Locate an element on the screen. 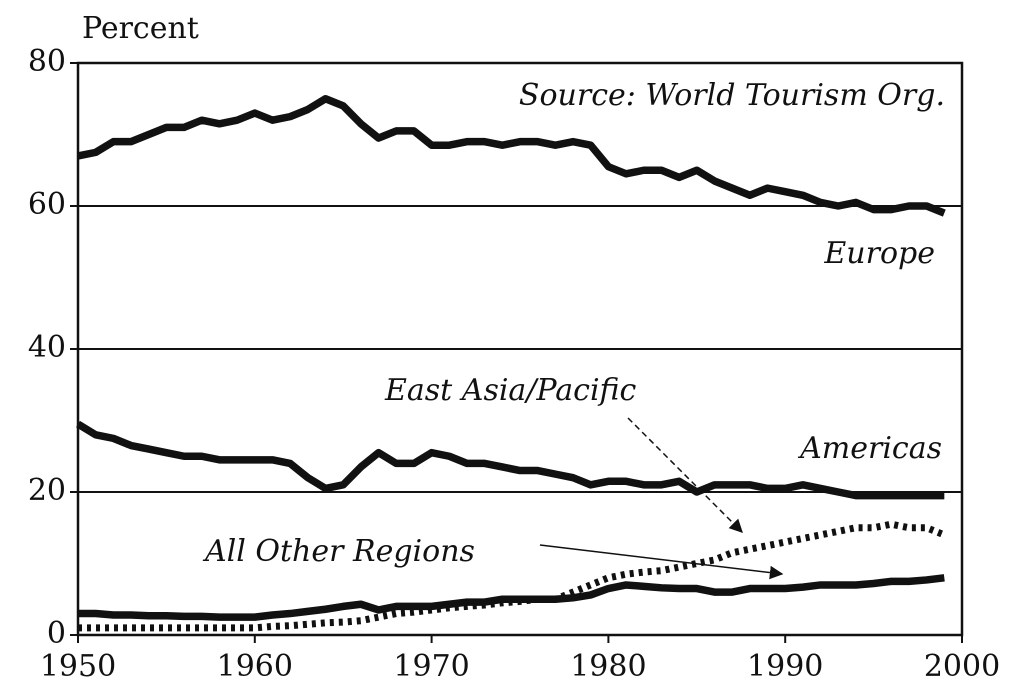 The image size is (1014, 700). y-axis-label: Percent is located at coordinates (140, 28).